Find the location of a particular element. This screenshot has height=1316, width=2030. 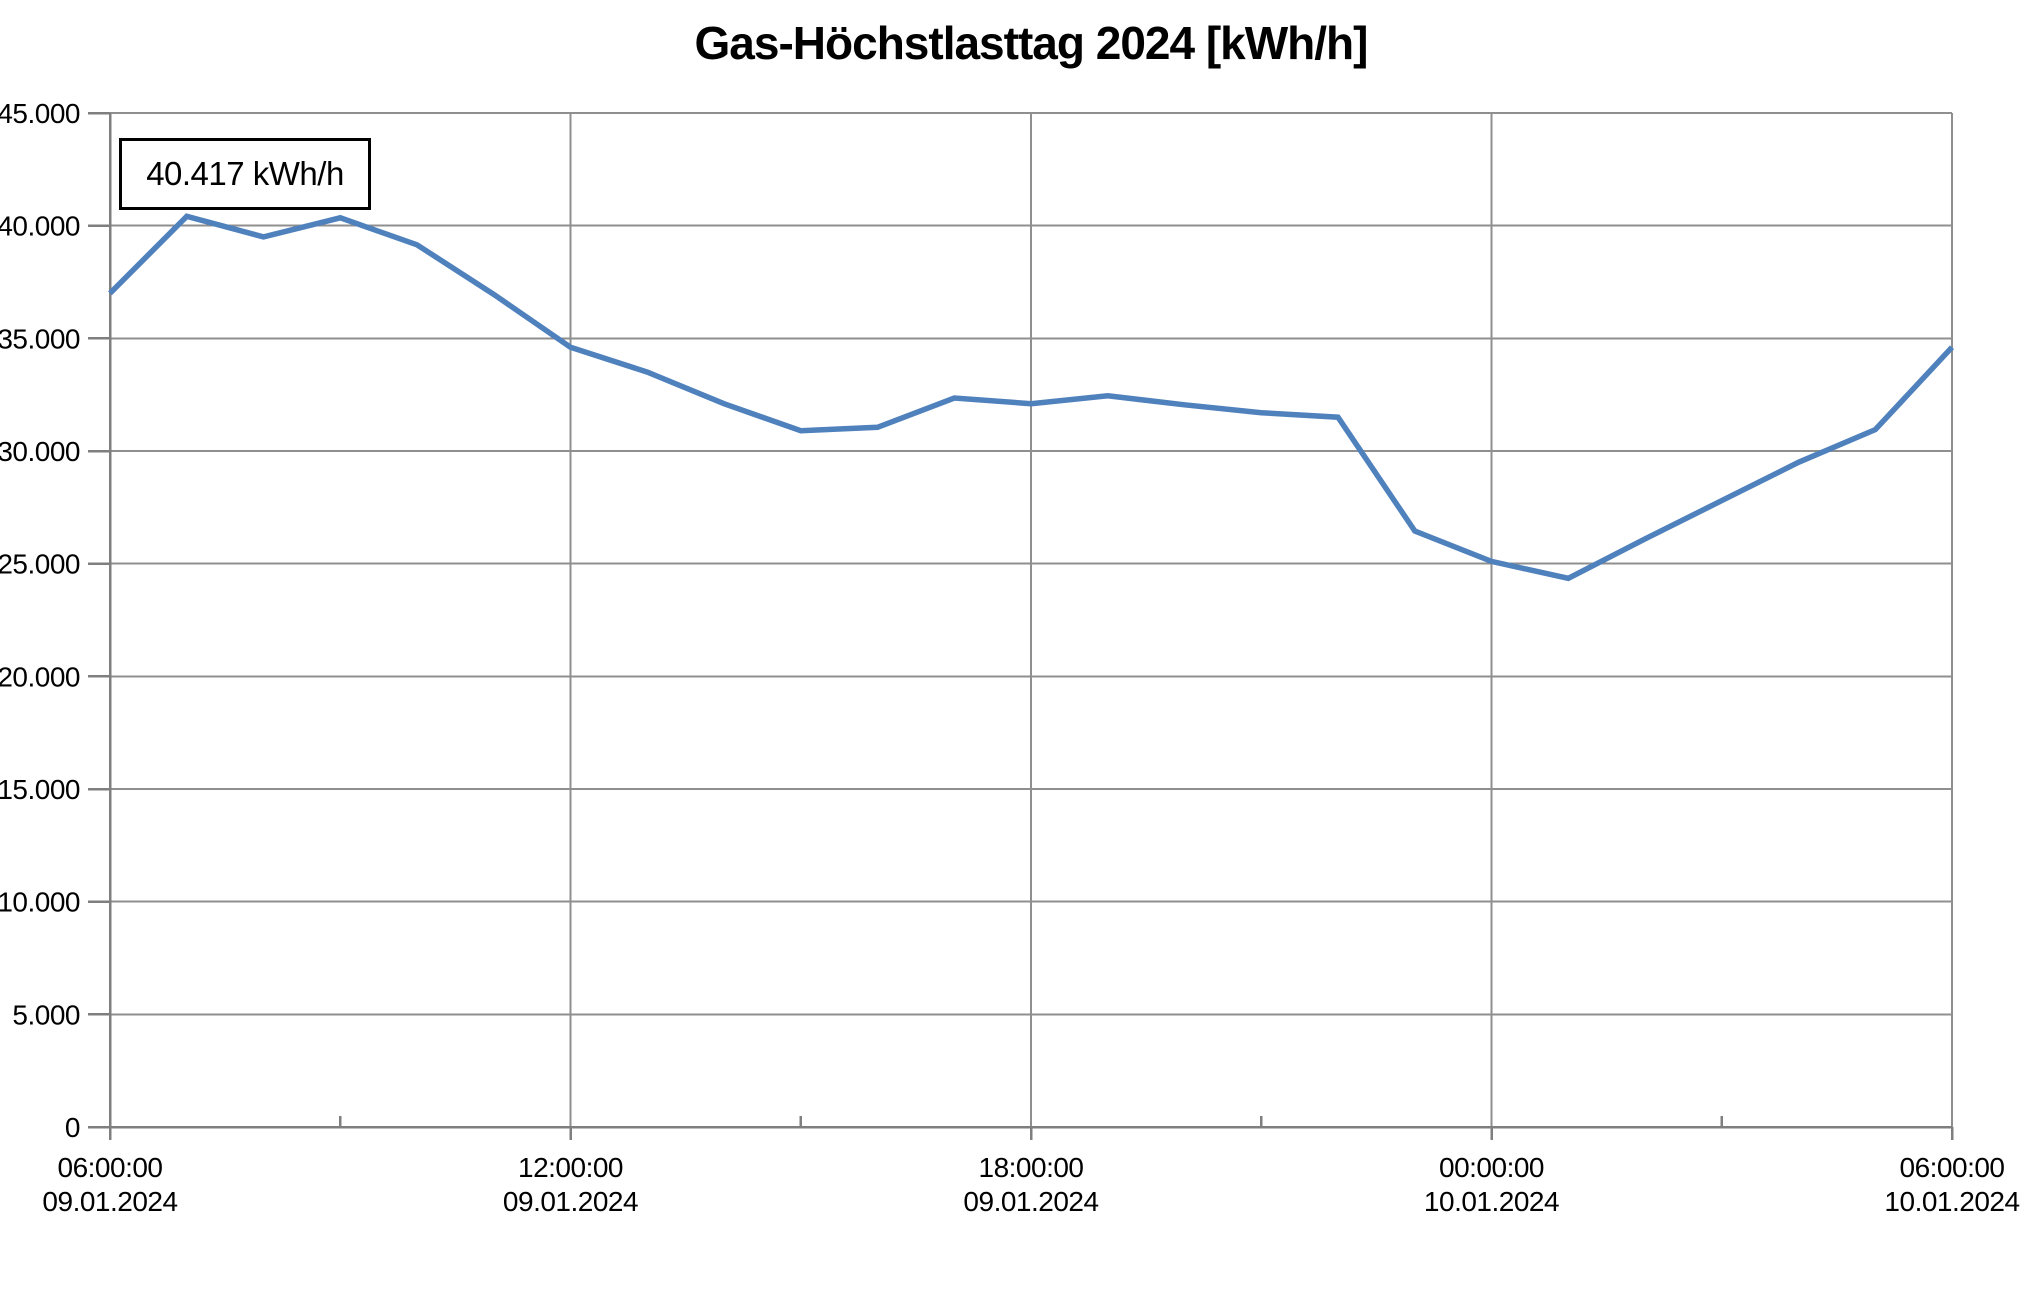

peak-annotation-label: 40.417 kWh/h is located at coordinates (245, 173).